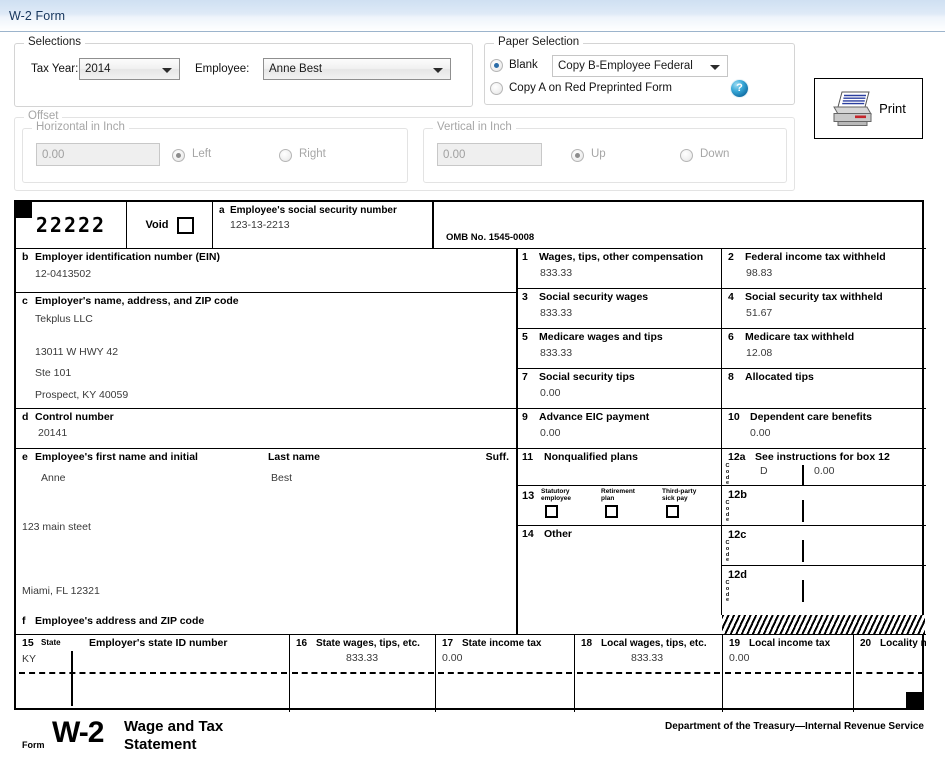 Image resolution: width=945 pixels, height=766 pixels. I want to click on form-control-code: 22222, so click(71, 225).